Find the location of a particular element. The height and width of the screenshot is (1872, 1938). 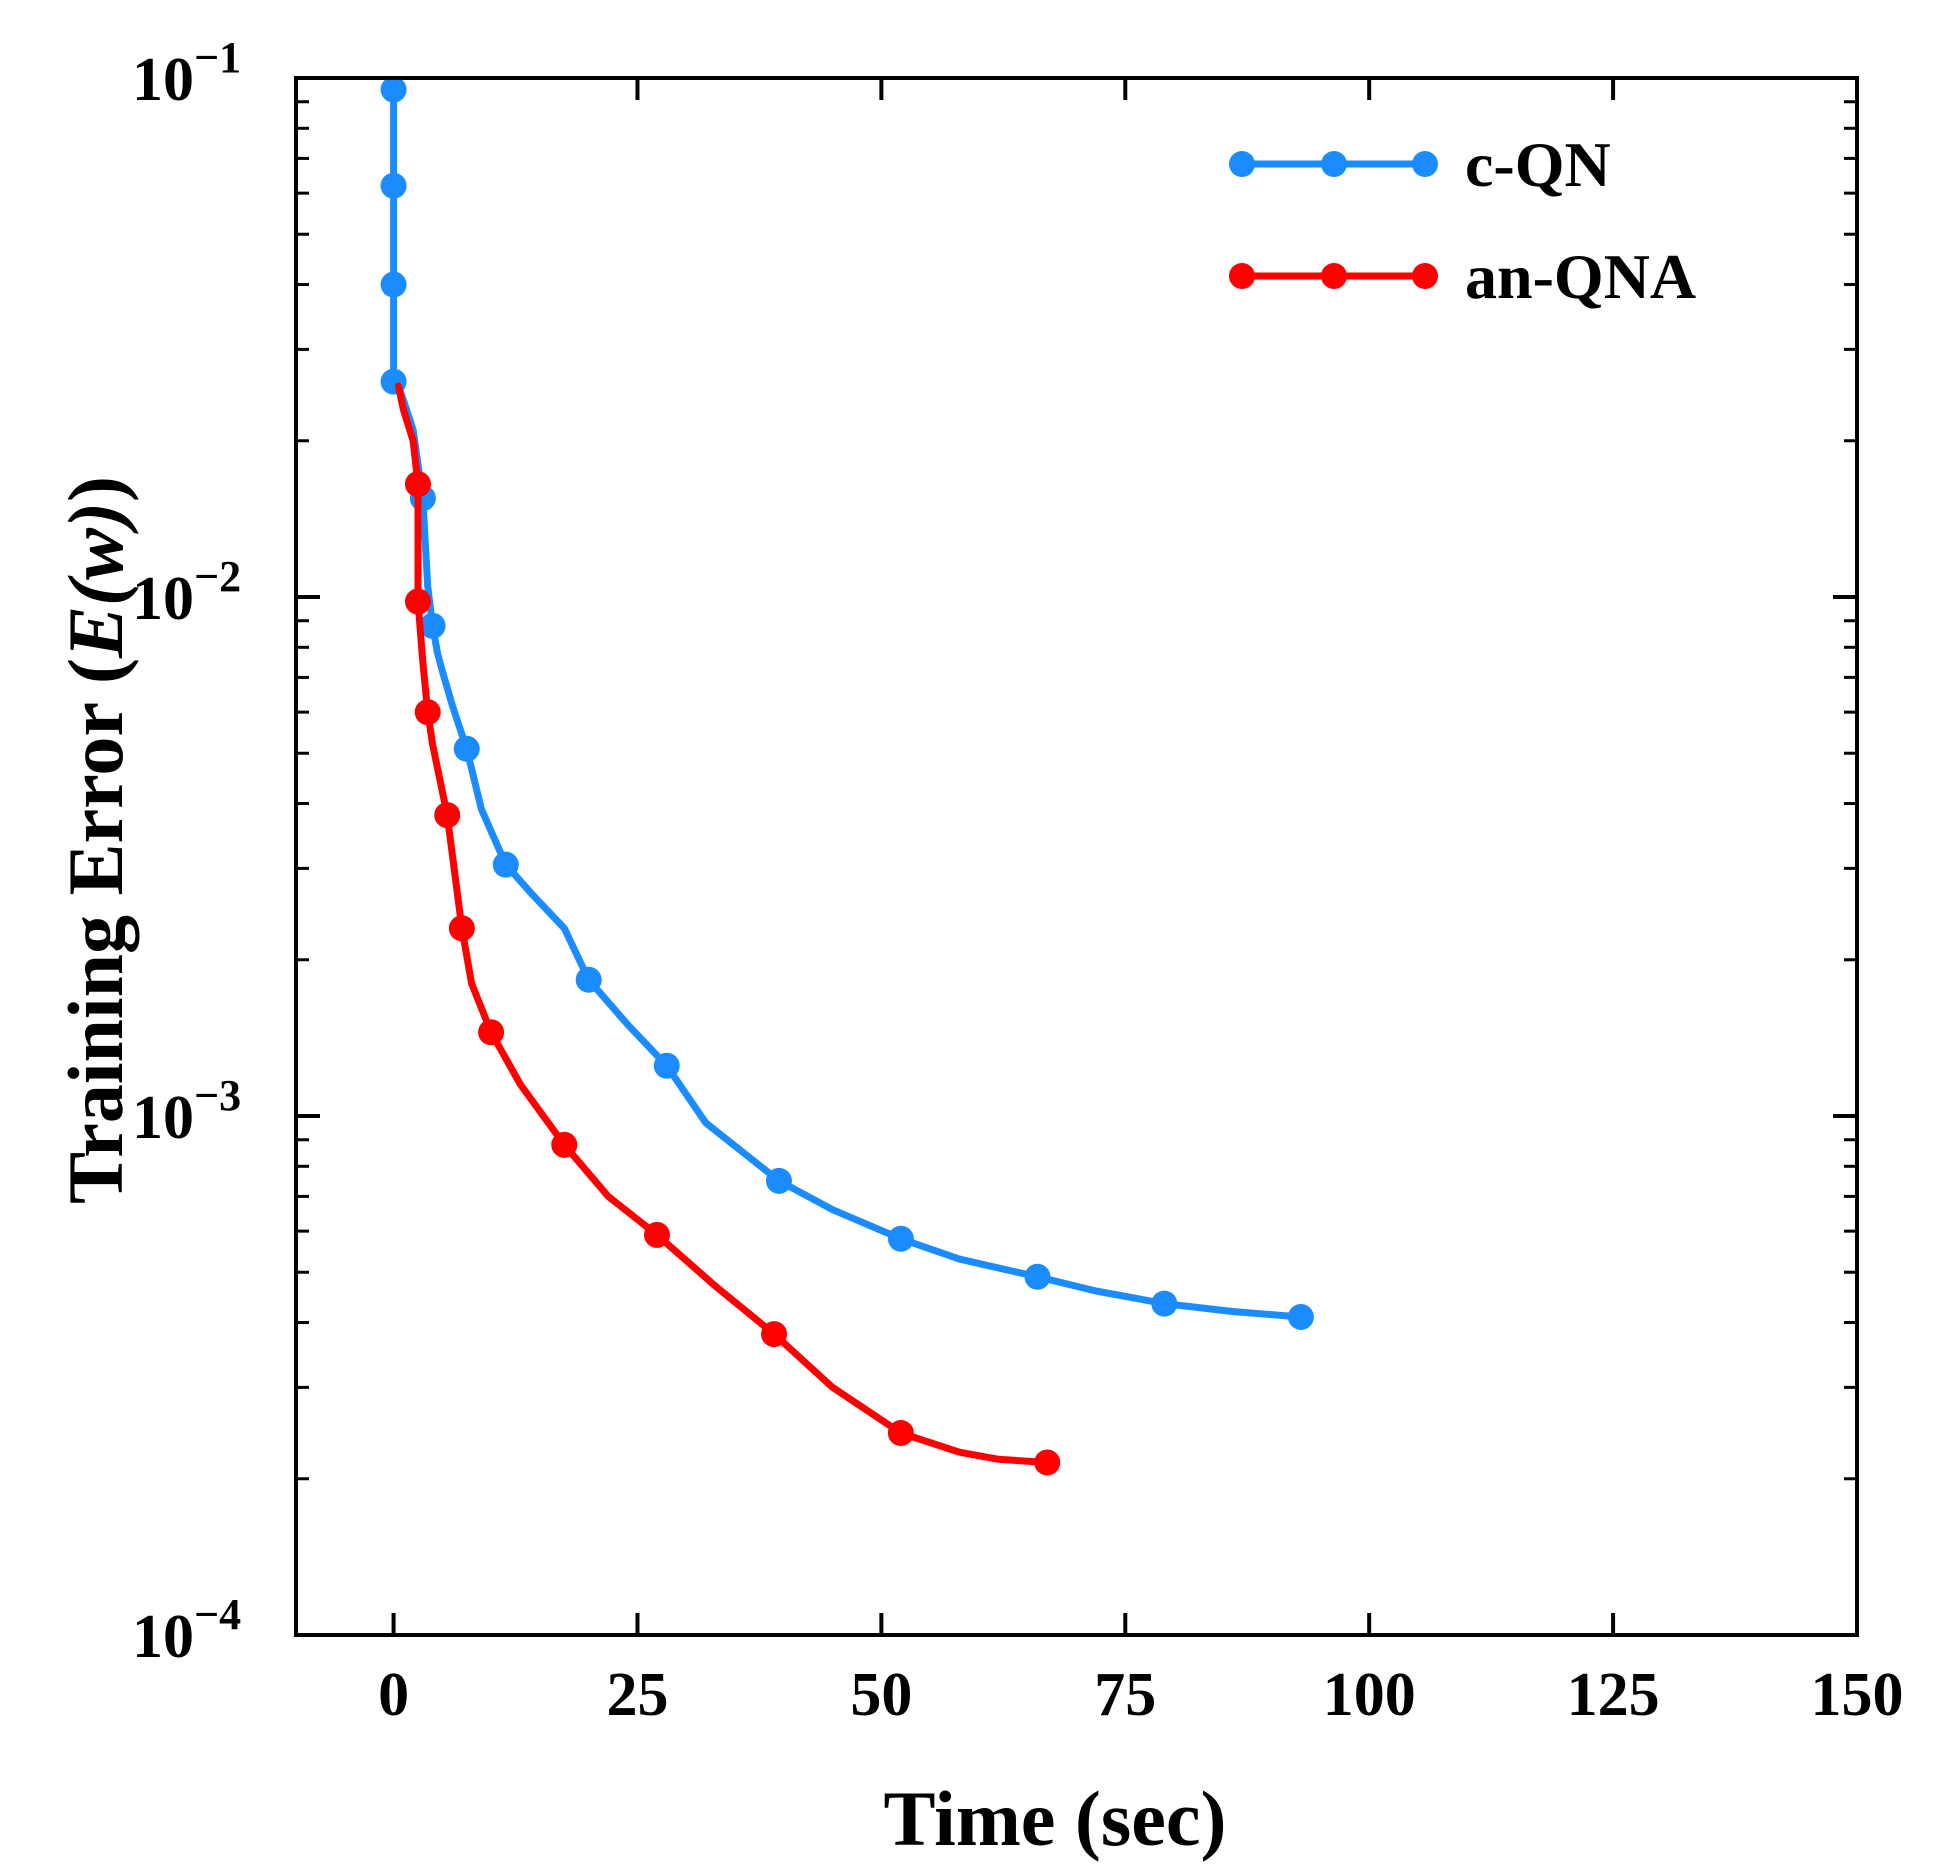

x-tick-label: 50 is located at coordinates (881, 1695).